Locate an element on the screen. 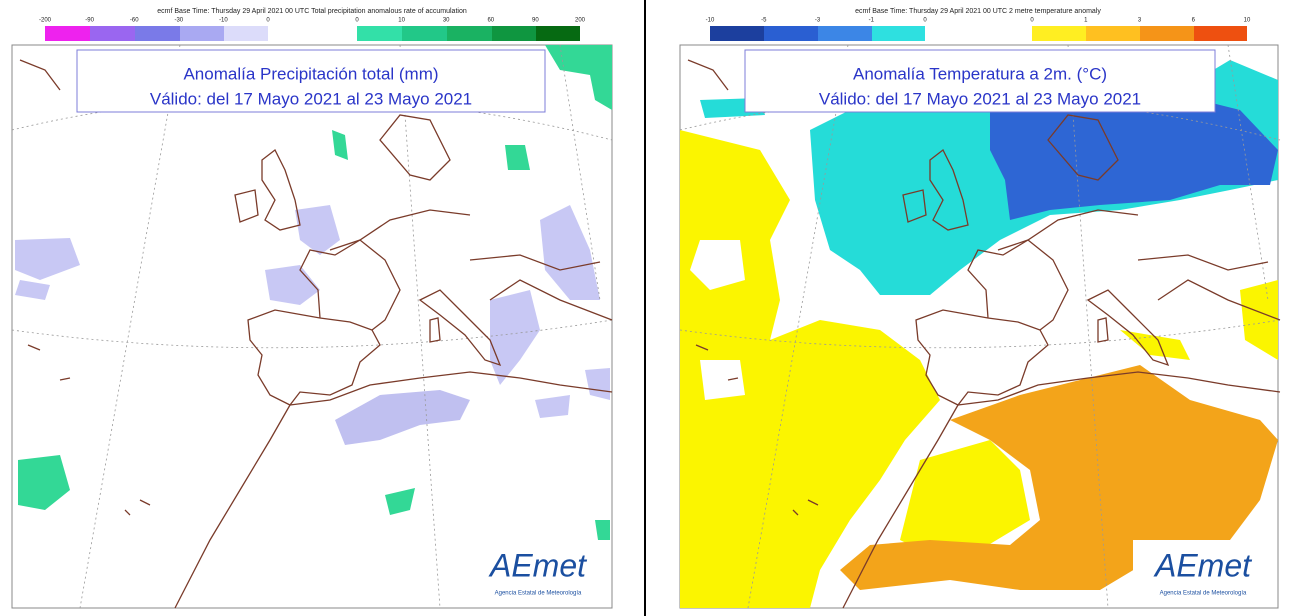 The height and width of the screenshot is (616, 1291). legend-tick-label: -200 is located at coordinates (45, 21).